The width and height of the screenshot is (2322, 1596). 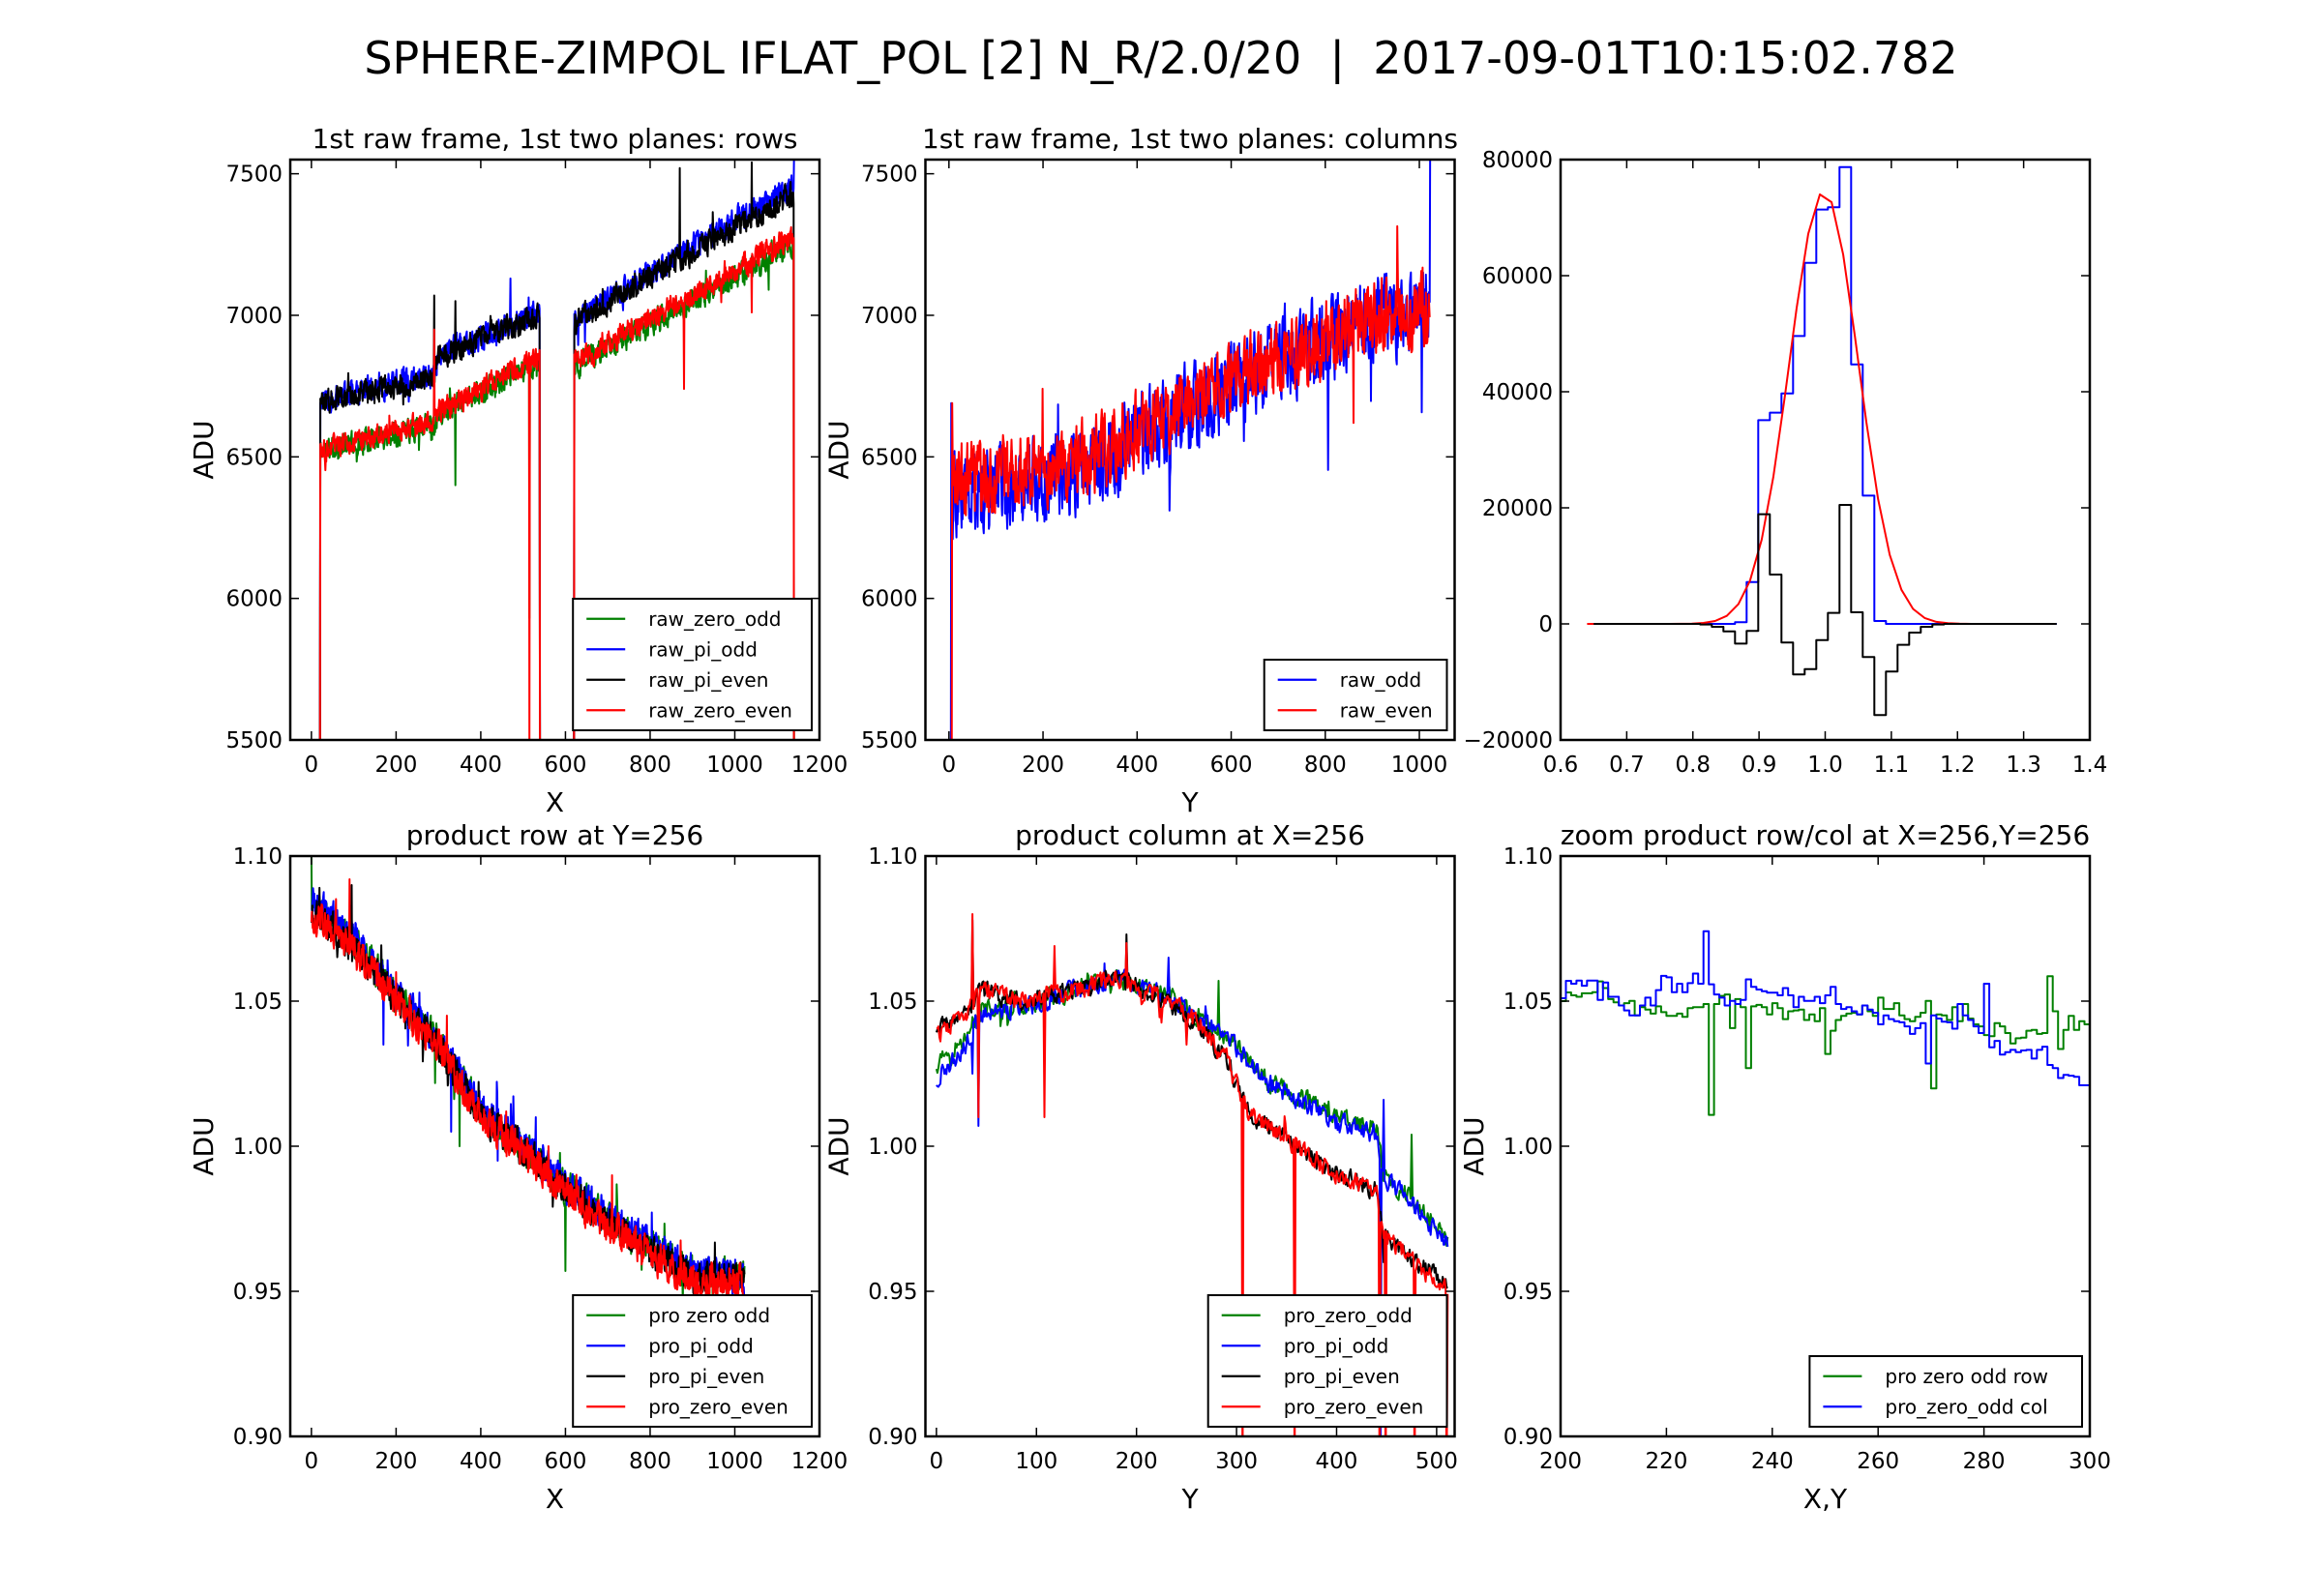 What do you see at coordinates (678, 1315) in the screenshot?
I see `legend-item-pro-zero-odd: pro zero odd` at bounding box center [678, 1315].